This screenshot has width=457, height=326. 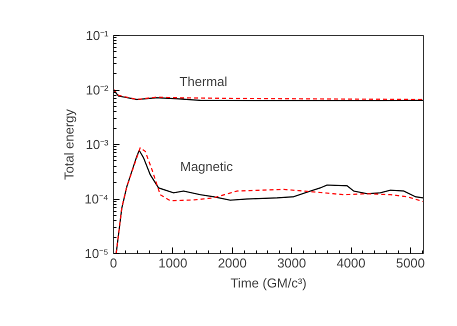 I want to click on x-tick-label: 2000, so click(x=232, y=263).